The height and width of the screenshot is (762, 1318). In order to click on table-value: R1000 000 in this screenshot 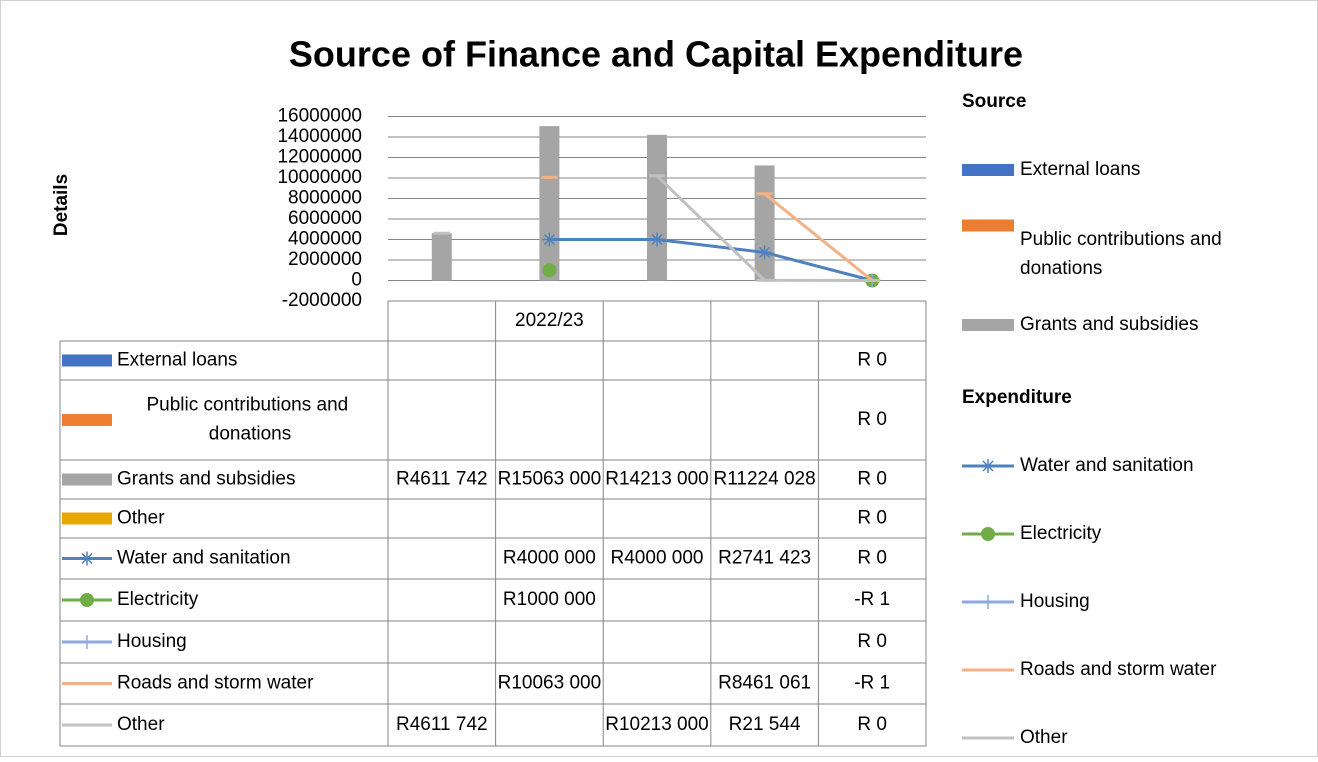, I will do `click(549, 599)`.